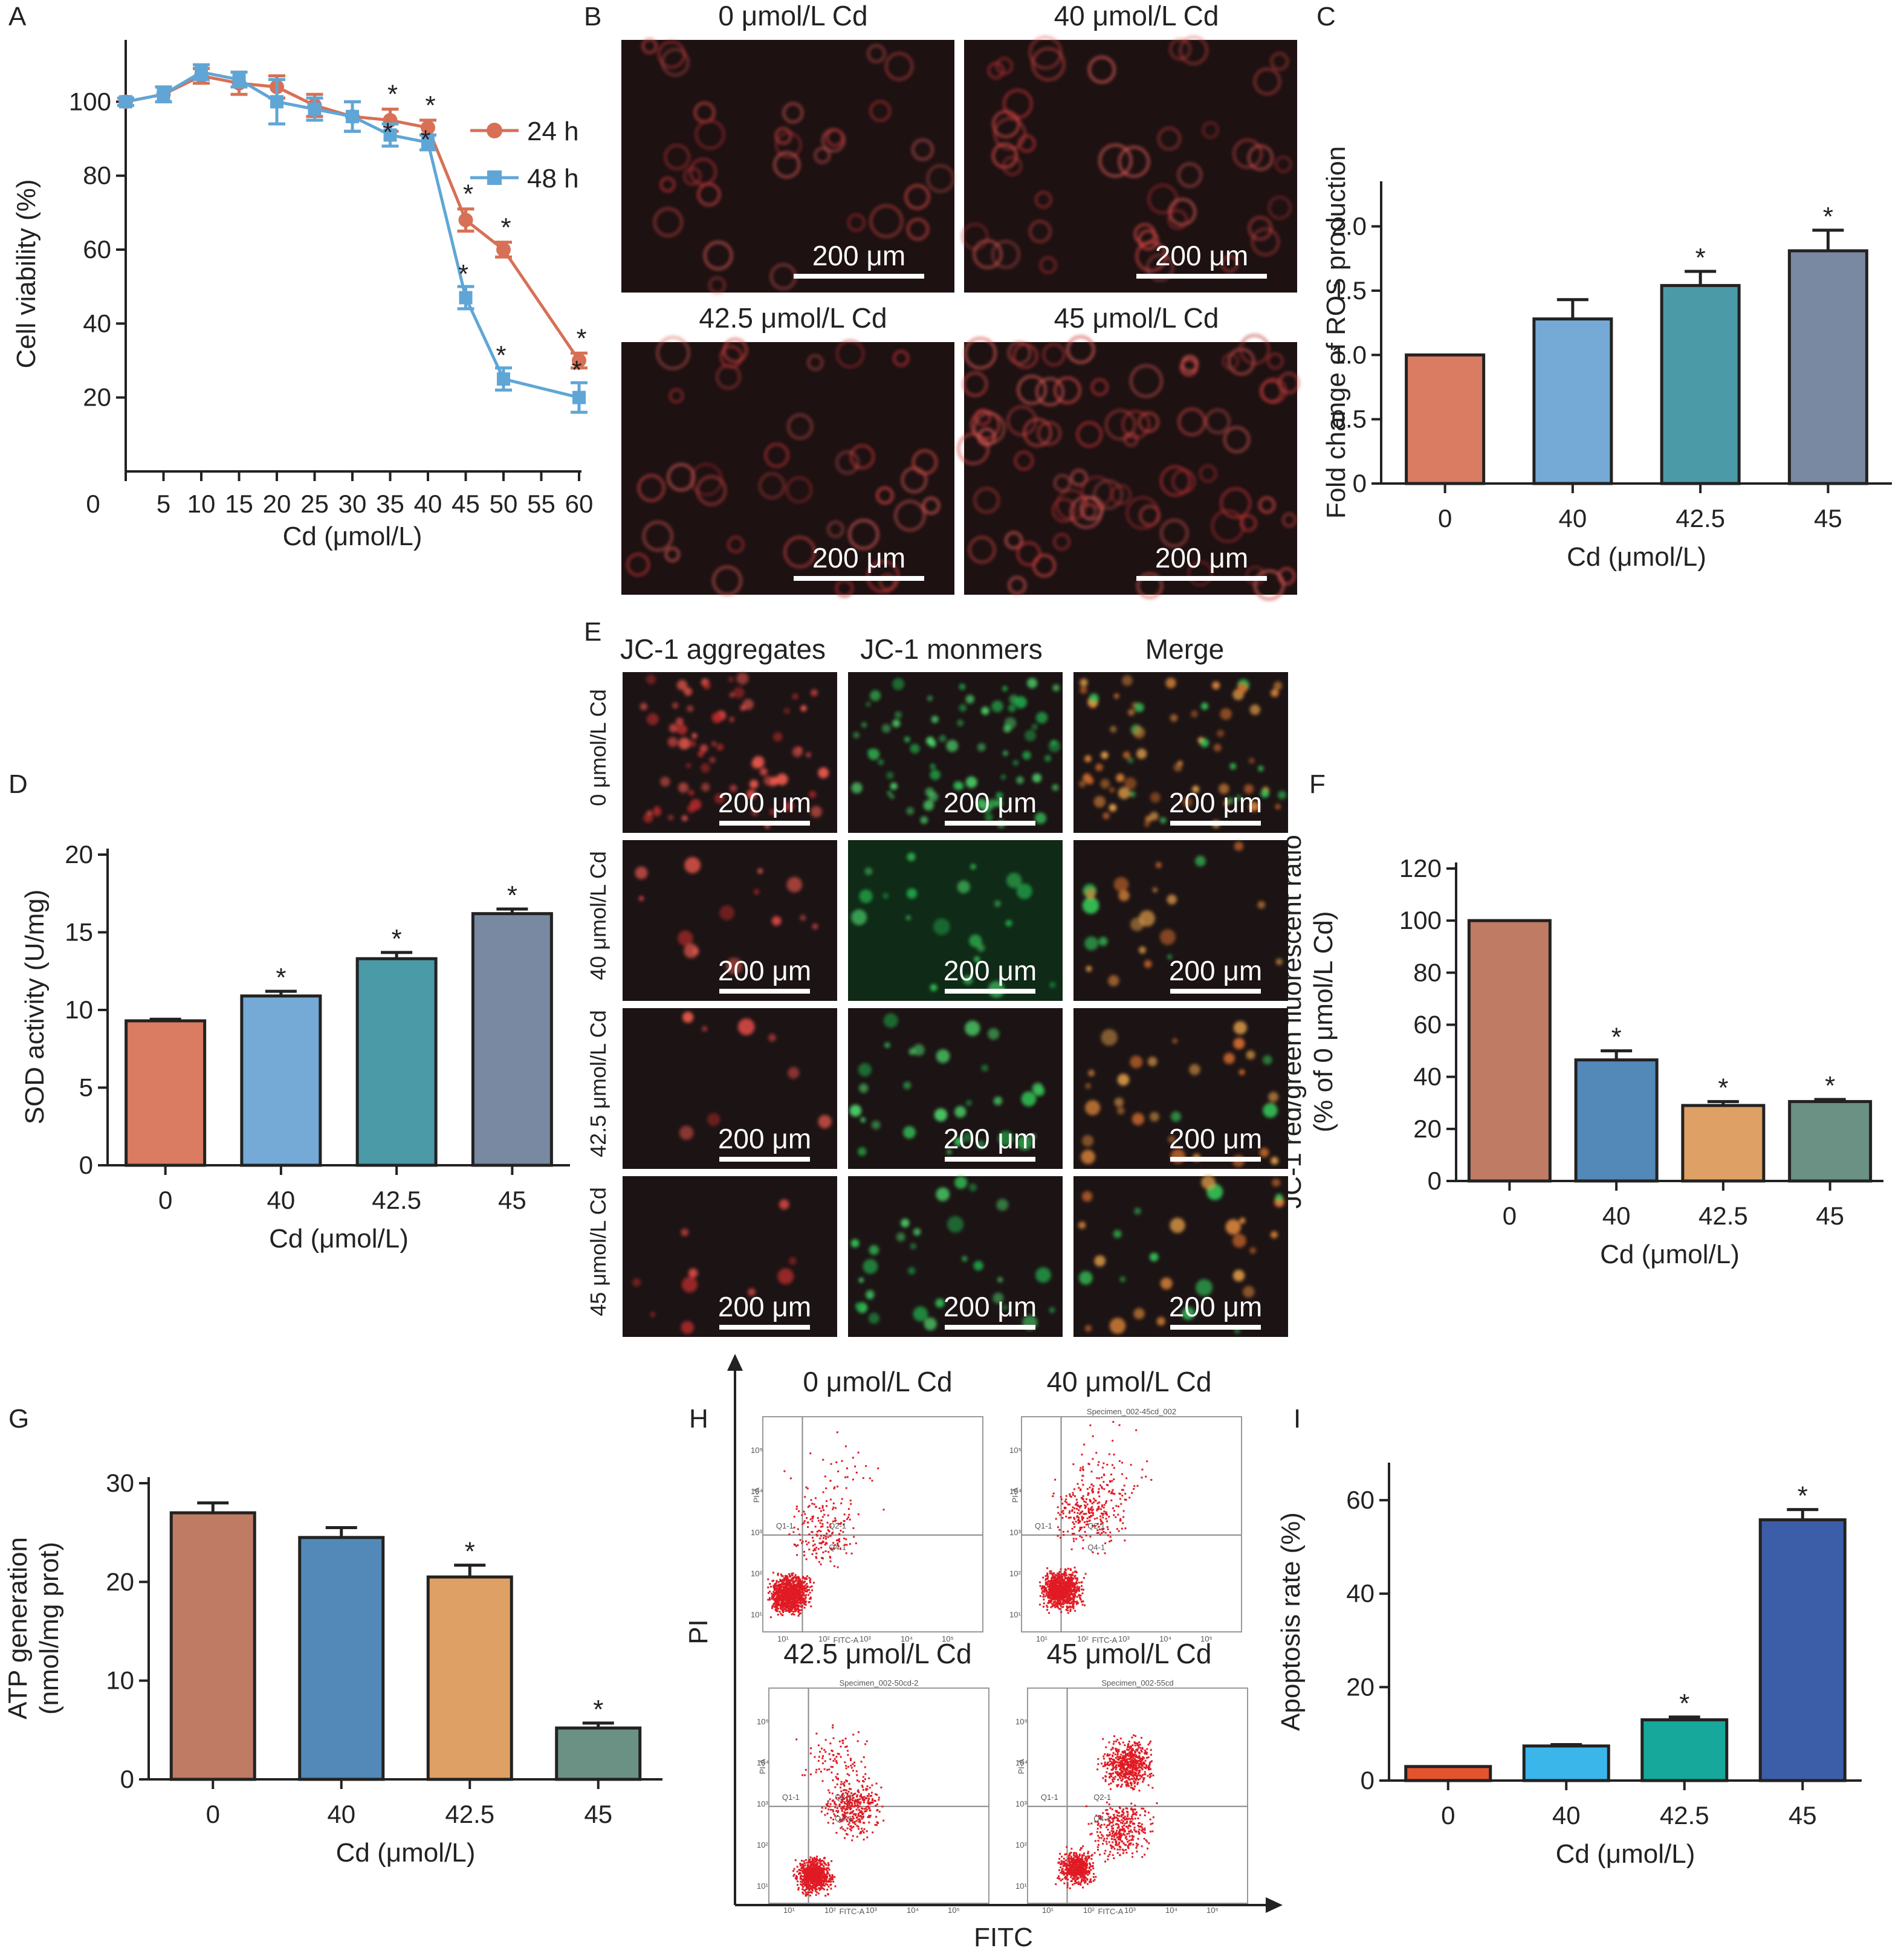 Image resolution: width=1904 pixels, height=1951 pixels. Describe the element at coordinates (469, 1814) in the screenshot. I see `x-tick-label: 42.5` at that location.